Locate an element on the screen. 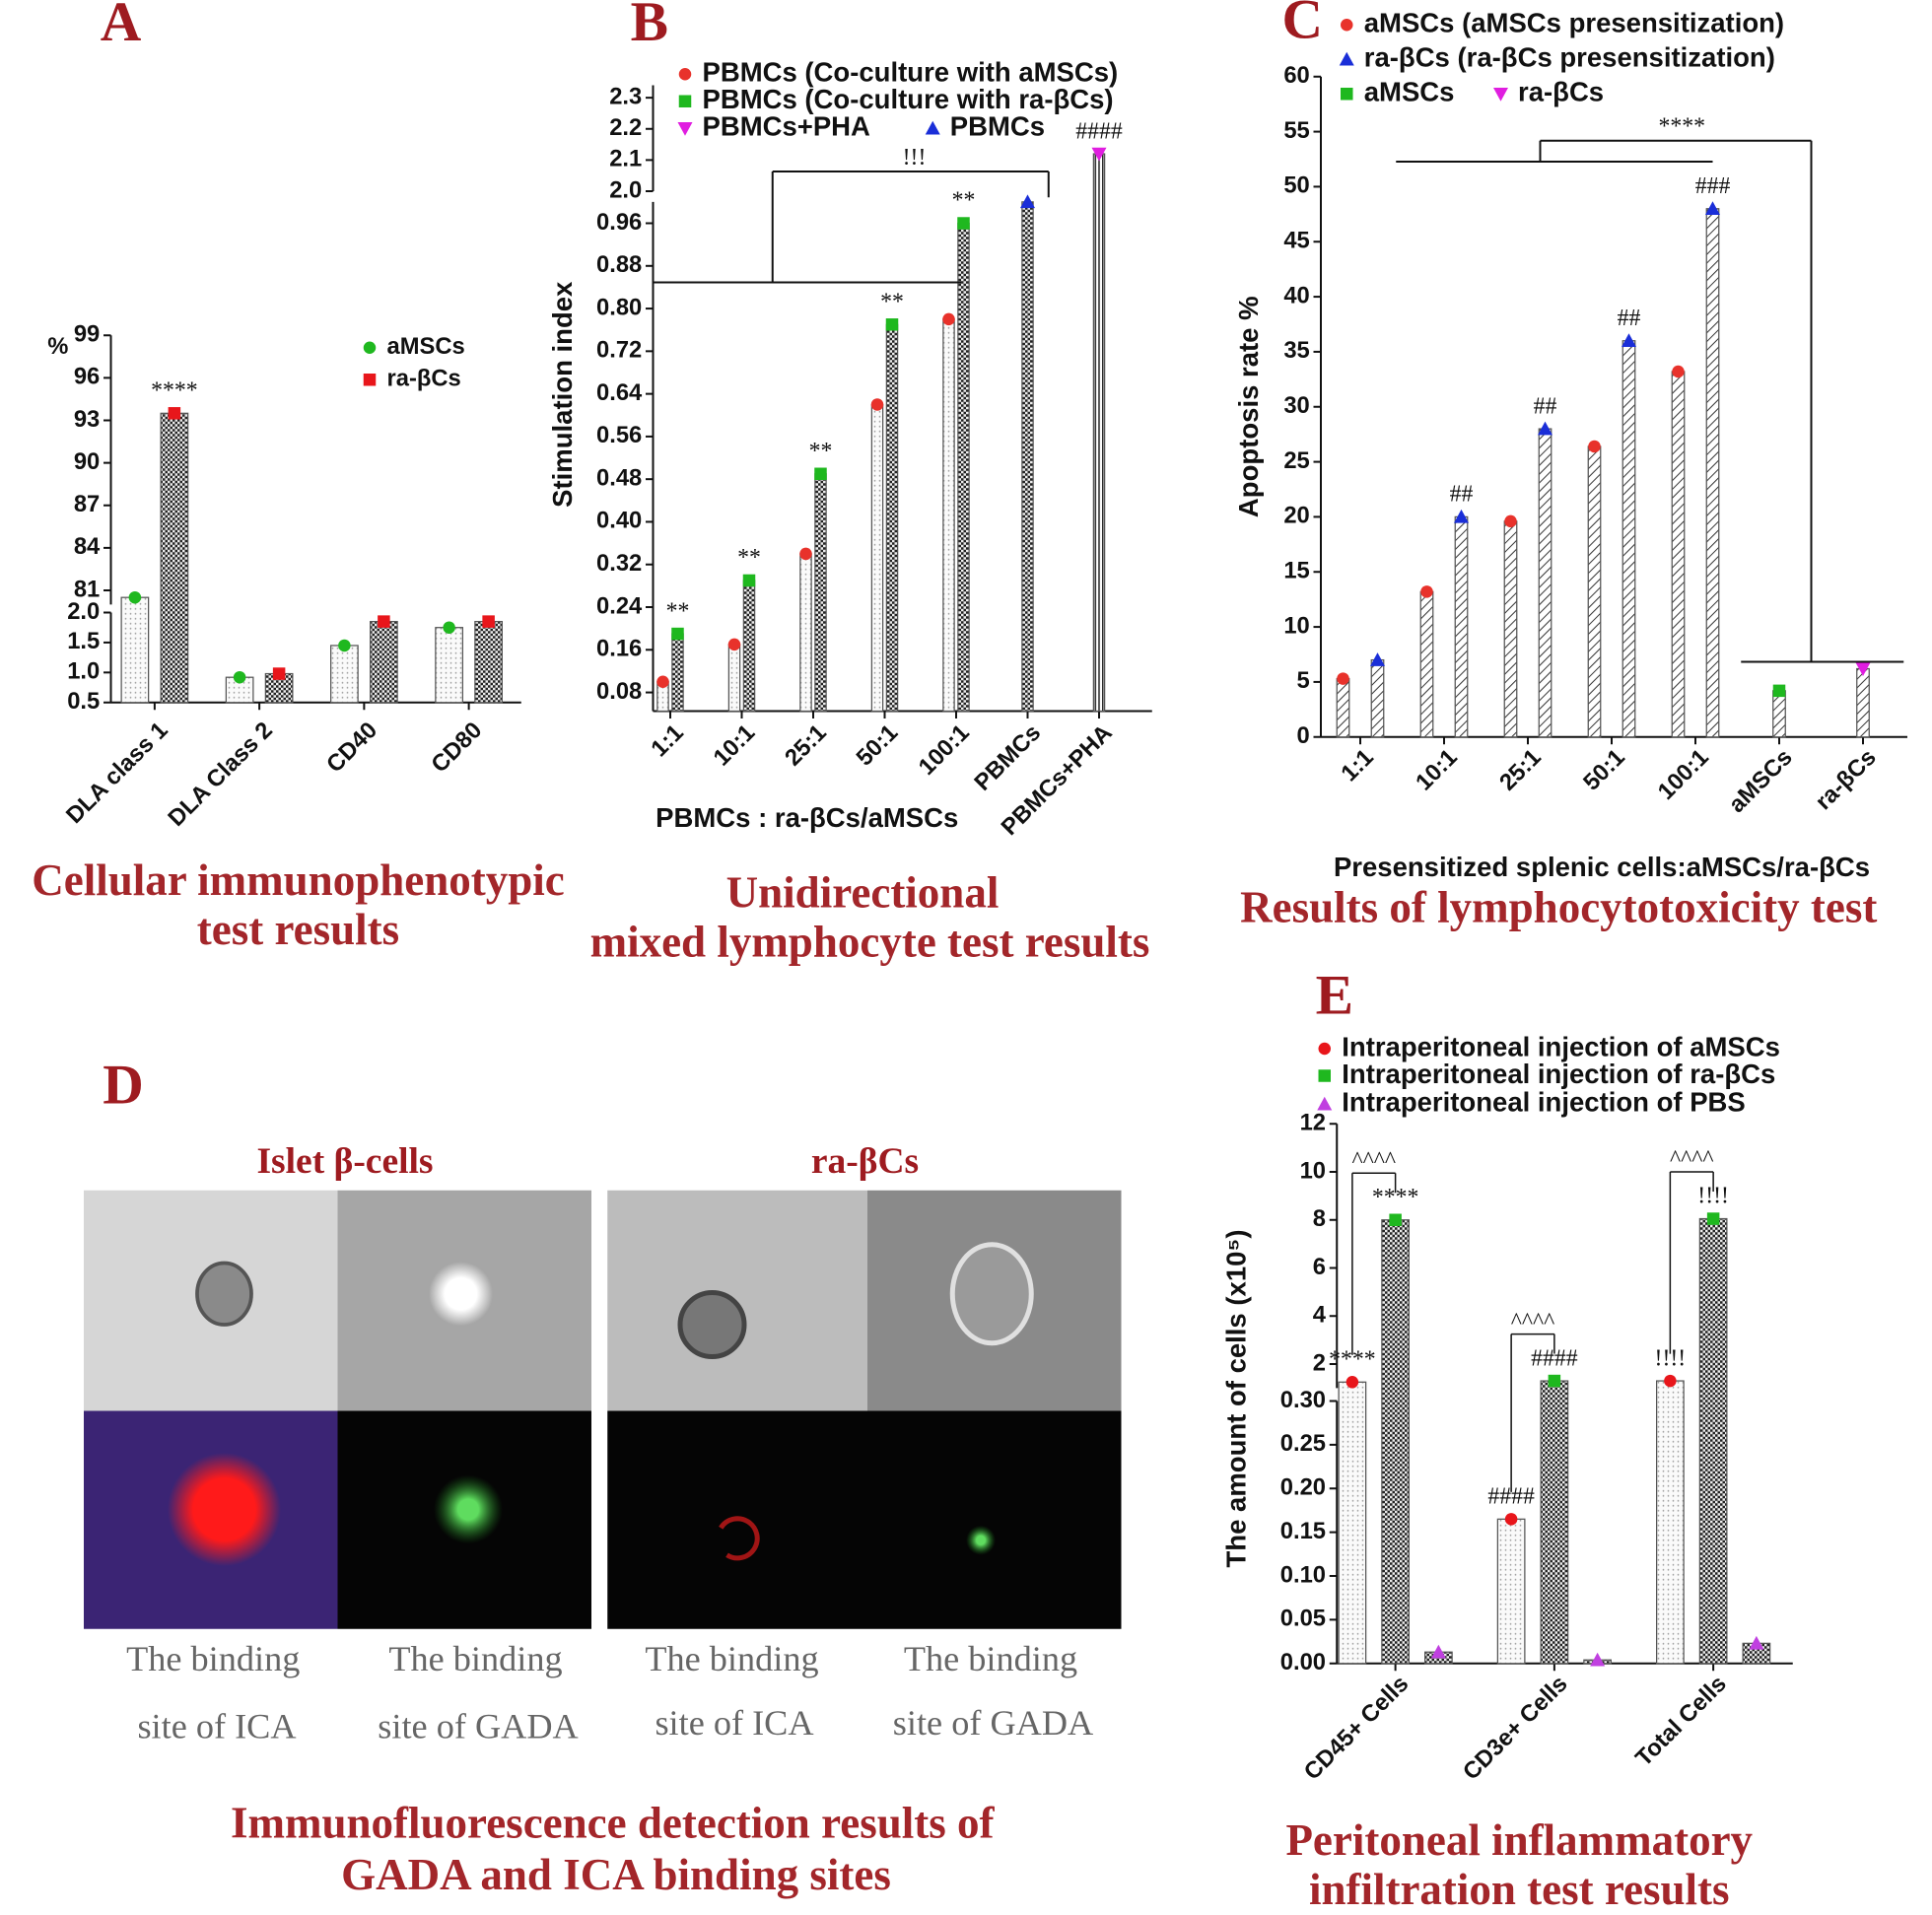 This screenshot has width=1932, height=1915. legend-label: aMSCs is located at coordinates (1410, 92).